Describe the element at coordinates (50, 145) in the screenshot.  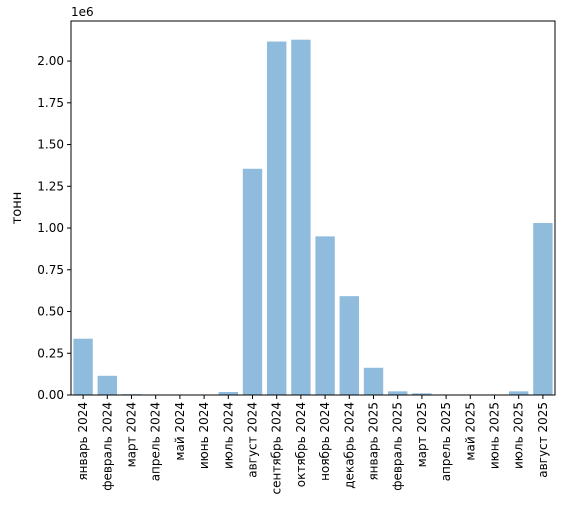
I see `y-tick-label: 1.50` at that location.